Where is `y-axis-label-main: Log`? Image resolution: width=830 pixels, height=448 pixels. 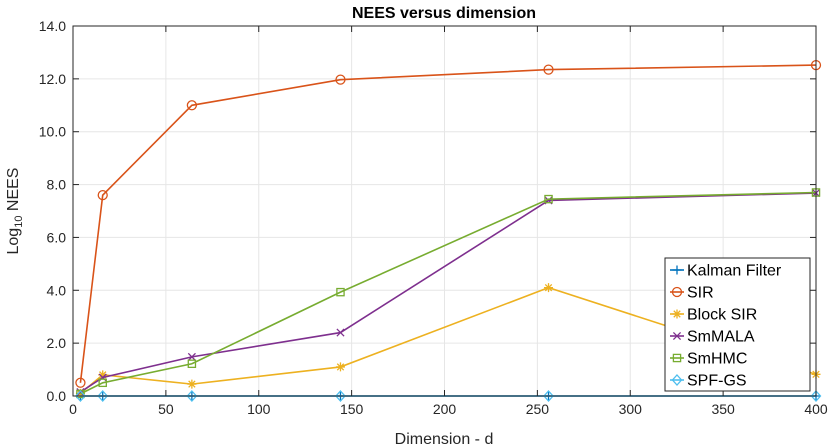
y-axis-label-main: Log is located at coordinates (13, 241).